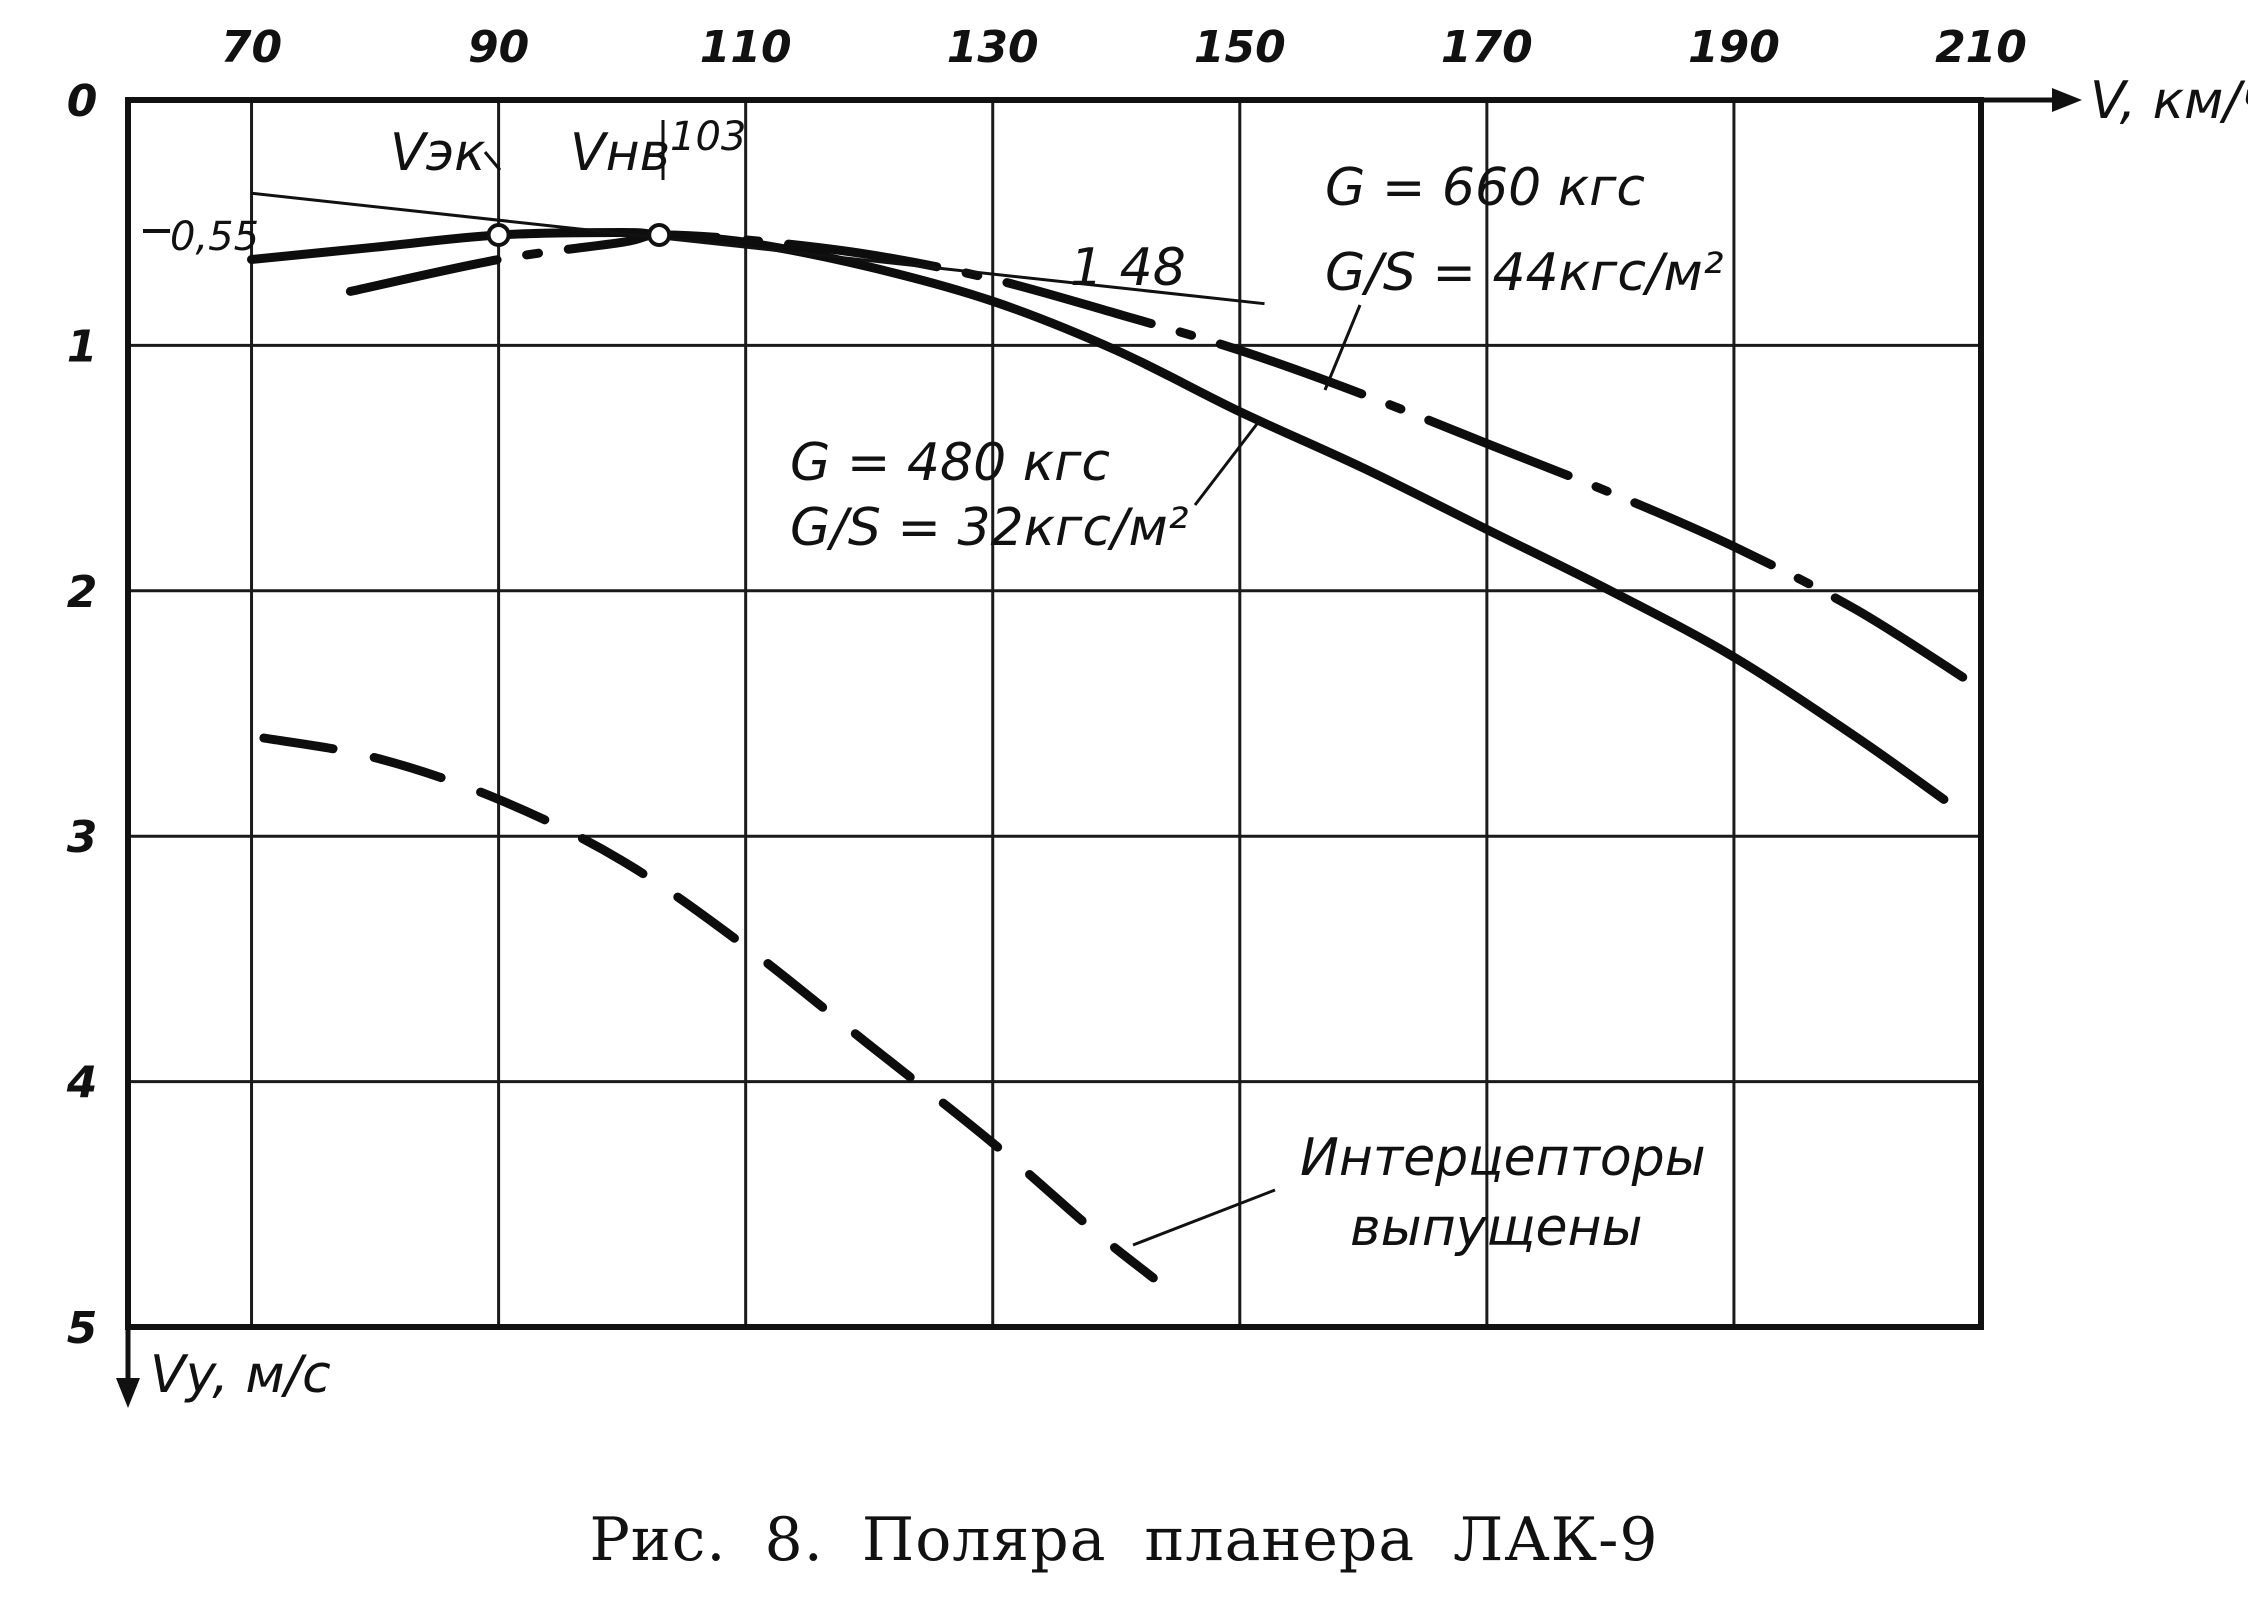 This screenshot has width=2248, height=1600. What do you see at coordinates (2169, 101) in the screenshot?
I see `x-axis-title: V, км/ч` at bounding box center [2169, 101].